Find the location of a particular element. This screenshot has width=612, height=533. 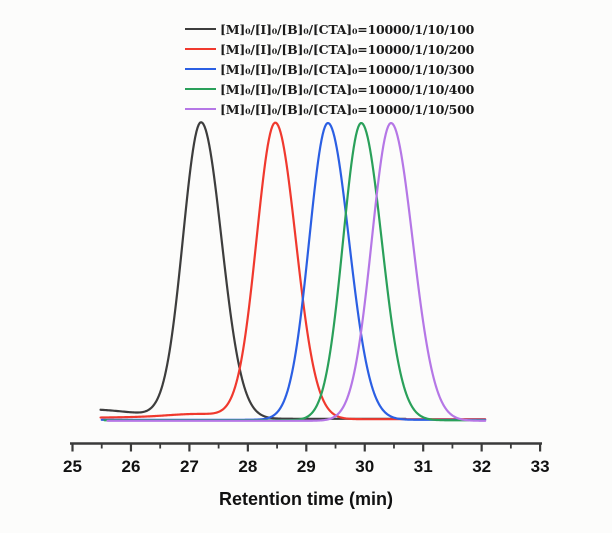

x-axis-tick-label: 32 is located at coordinates (481, 466).